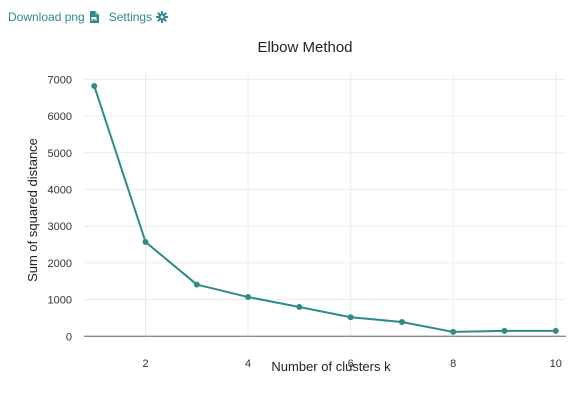 Image resolution: width=579 pixels, height=406 pixels. I want to click on settings-button: Settings, so click(138, 17).